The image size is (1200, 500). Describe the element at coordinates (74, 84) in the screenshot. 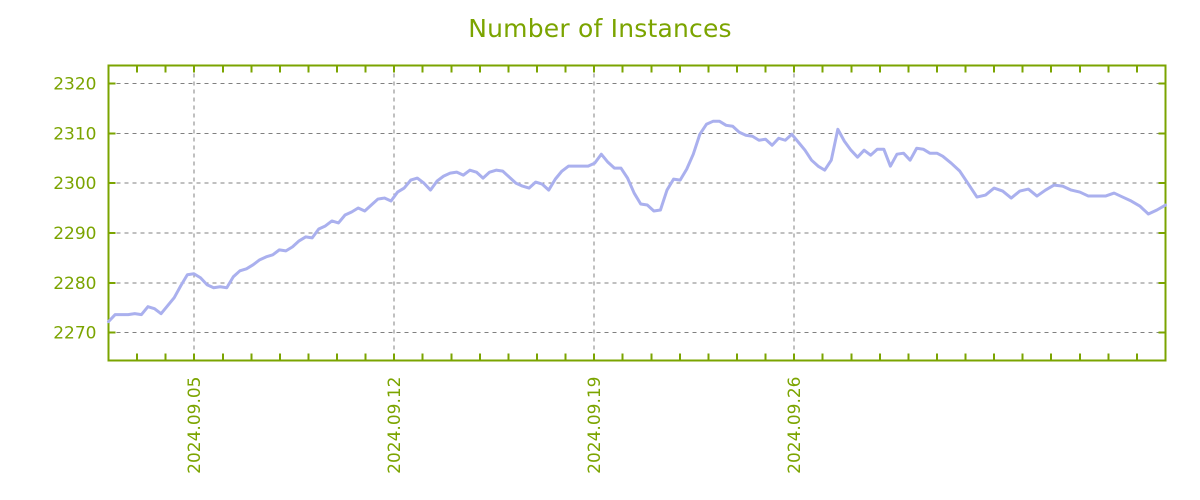

I see `y-axis-tick-label: 2320` at that location.